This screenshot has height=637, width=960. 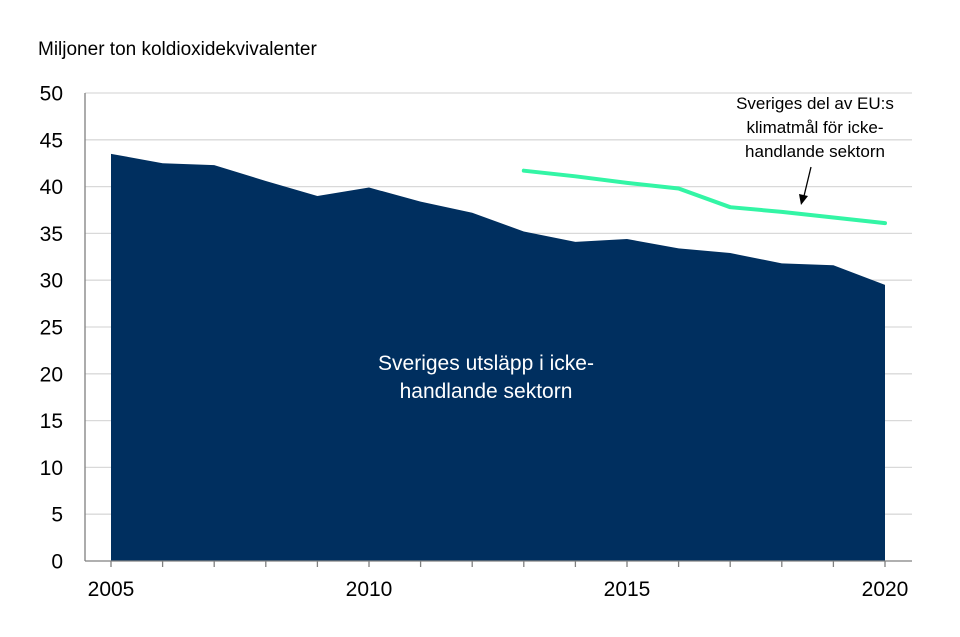 What do you see at coordinates (498, 589) in the screenshot?
I see `x-tick-labels: 2005 2010 2015 2020` at bounding box center [498, 589].